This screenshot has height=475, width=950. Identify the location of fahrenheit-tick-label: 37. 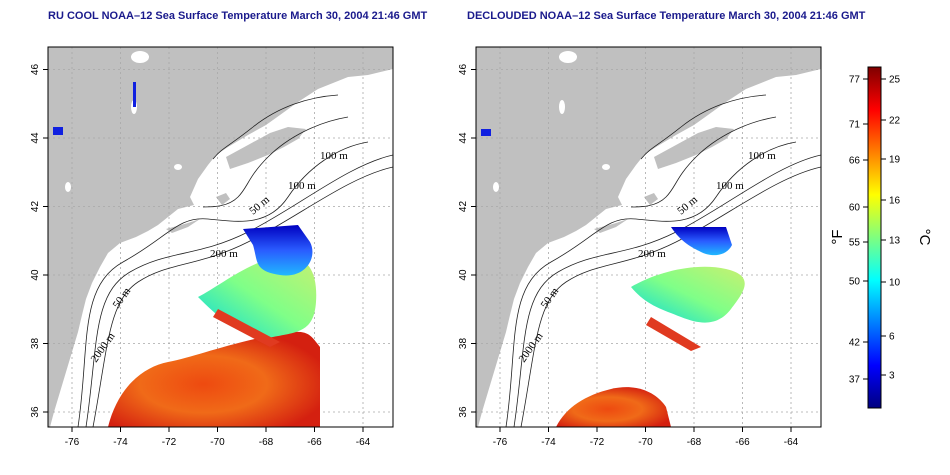
(855, 380).